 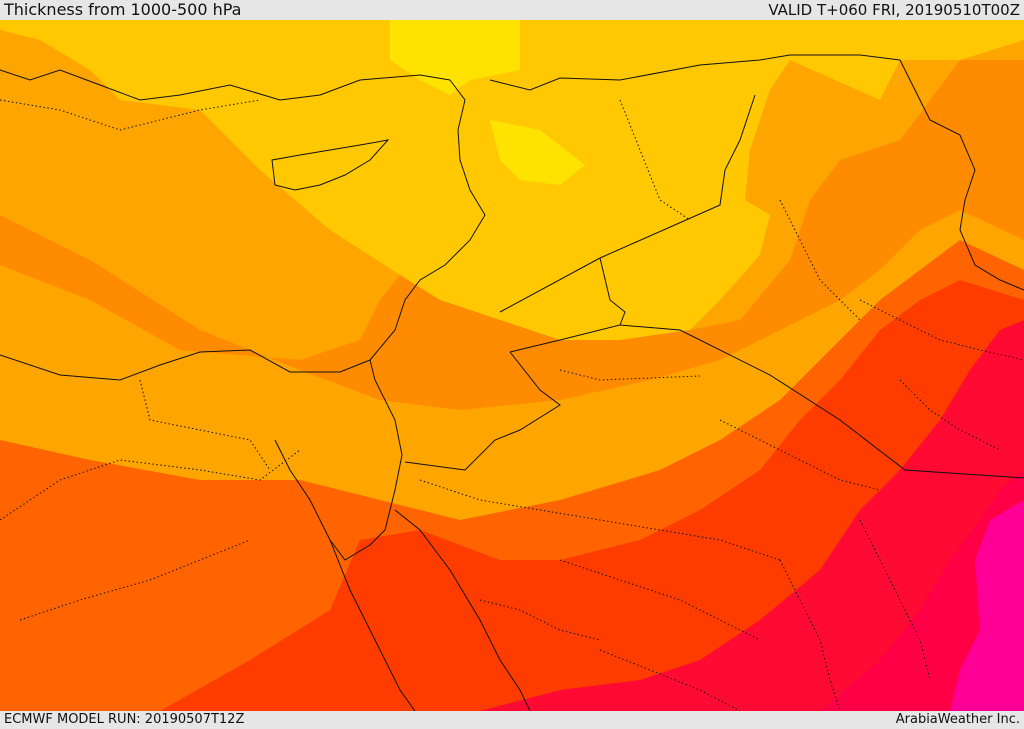 I want to click on credit-label: ArabiaWeather Inc., so click(x=957, y=719).